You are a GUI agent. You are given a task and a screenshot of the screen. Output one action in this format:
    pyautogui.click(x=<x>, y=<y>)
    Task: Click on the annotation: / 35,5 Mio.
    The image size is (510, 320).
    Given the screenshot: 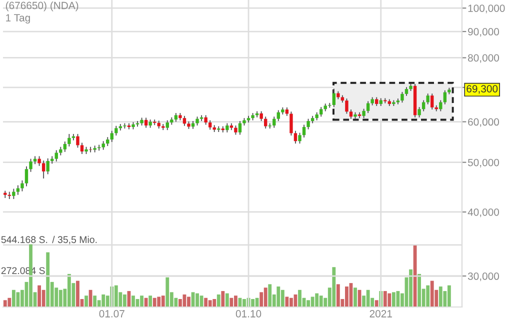 What is the action you would take?
    pyautogui.click(x=74, y=240)
    